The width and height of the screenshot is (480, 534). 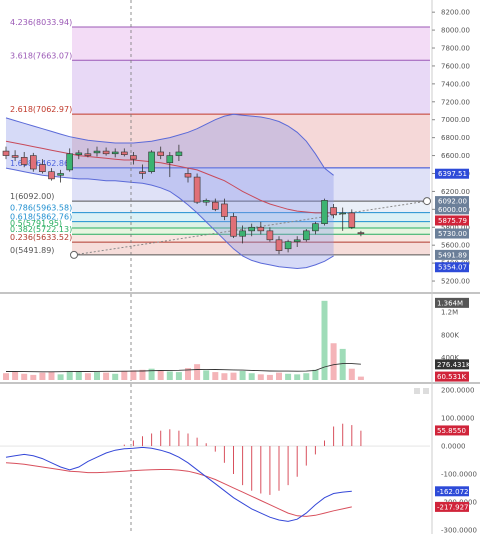 What do you see at coordinates (32, 250) in the screenshot?
I see `fib-label: 0(5491.89)` at bounding box center [32, 250].